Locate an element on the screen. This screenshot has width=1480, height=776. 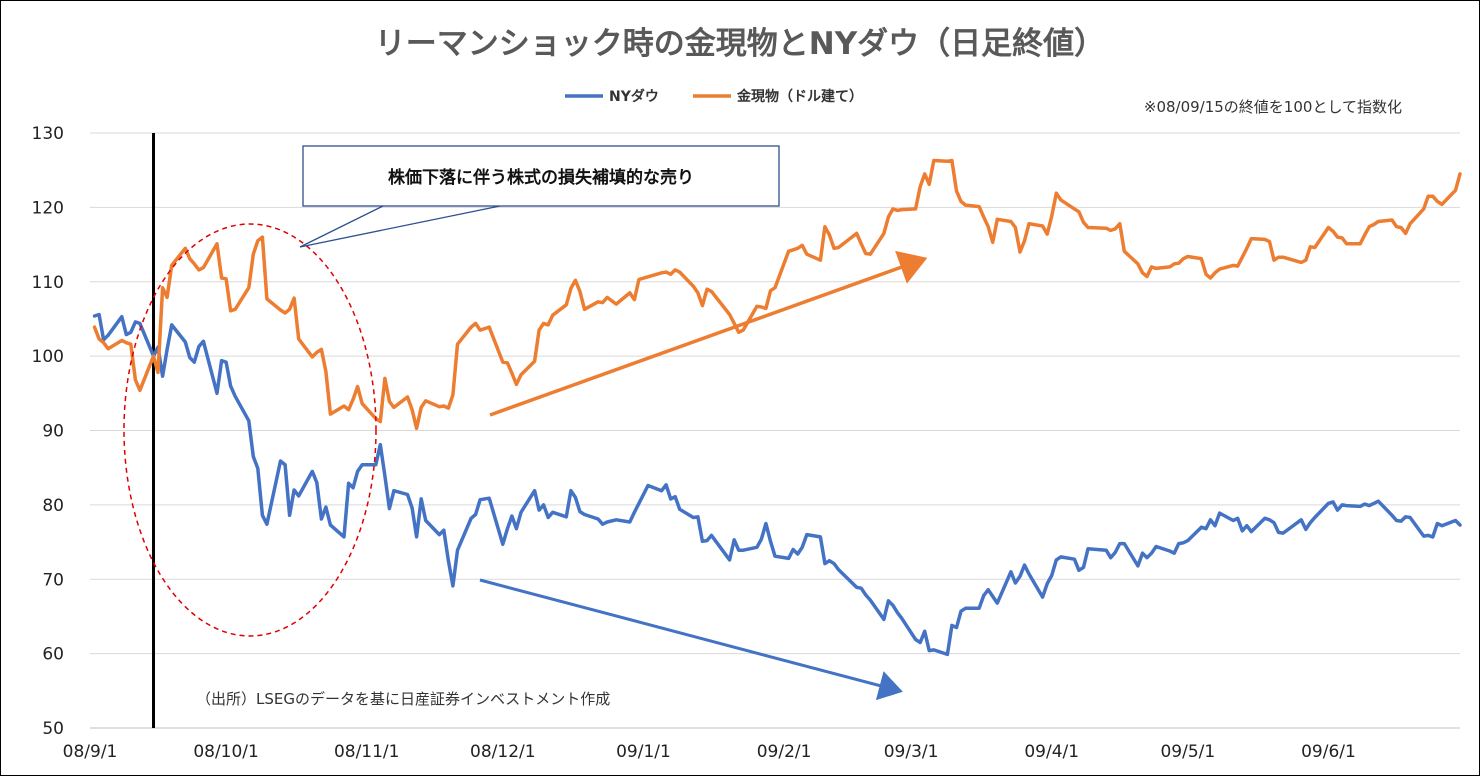
index-note: ※08/09/15の終値を100として指数化 is located at coordinates (1273, 107).